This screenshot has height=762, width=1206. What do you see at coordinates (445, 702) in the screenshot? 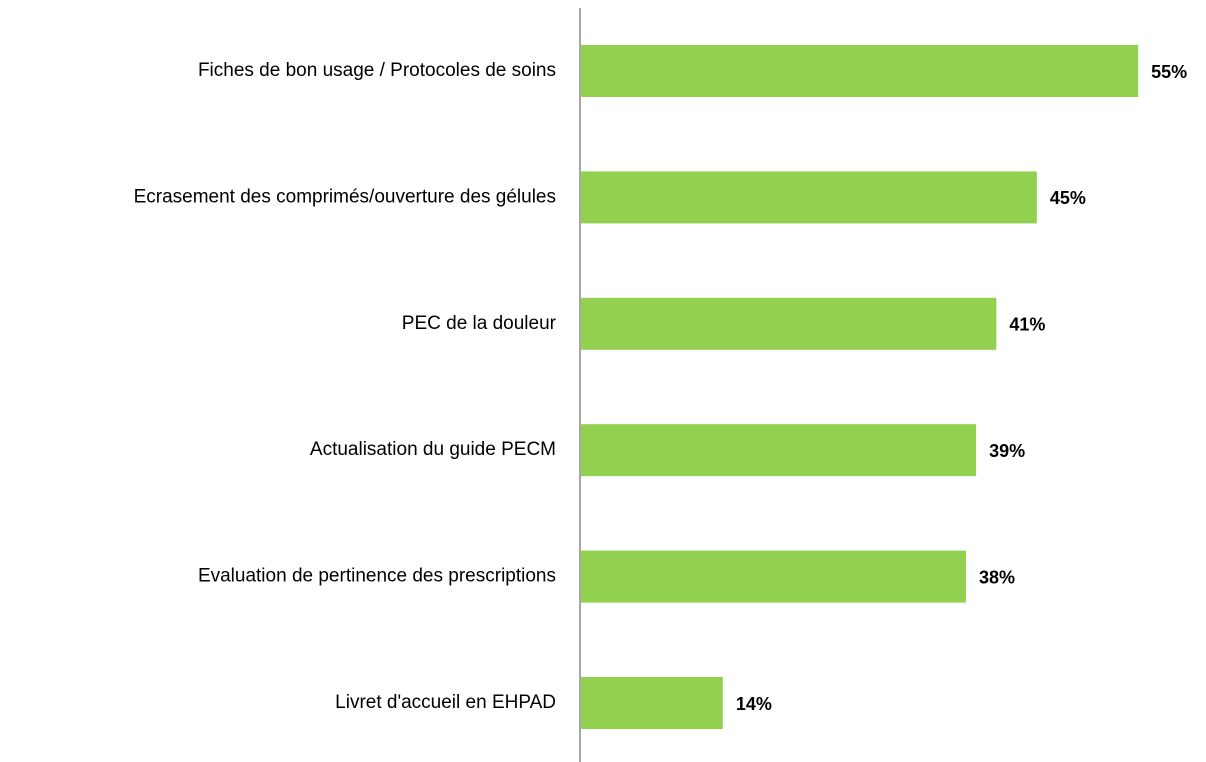
I see `category-label: Livret d'accueil en EHPAD` at bounding box center [445, 702].